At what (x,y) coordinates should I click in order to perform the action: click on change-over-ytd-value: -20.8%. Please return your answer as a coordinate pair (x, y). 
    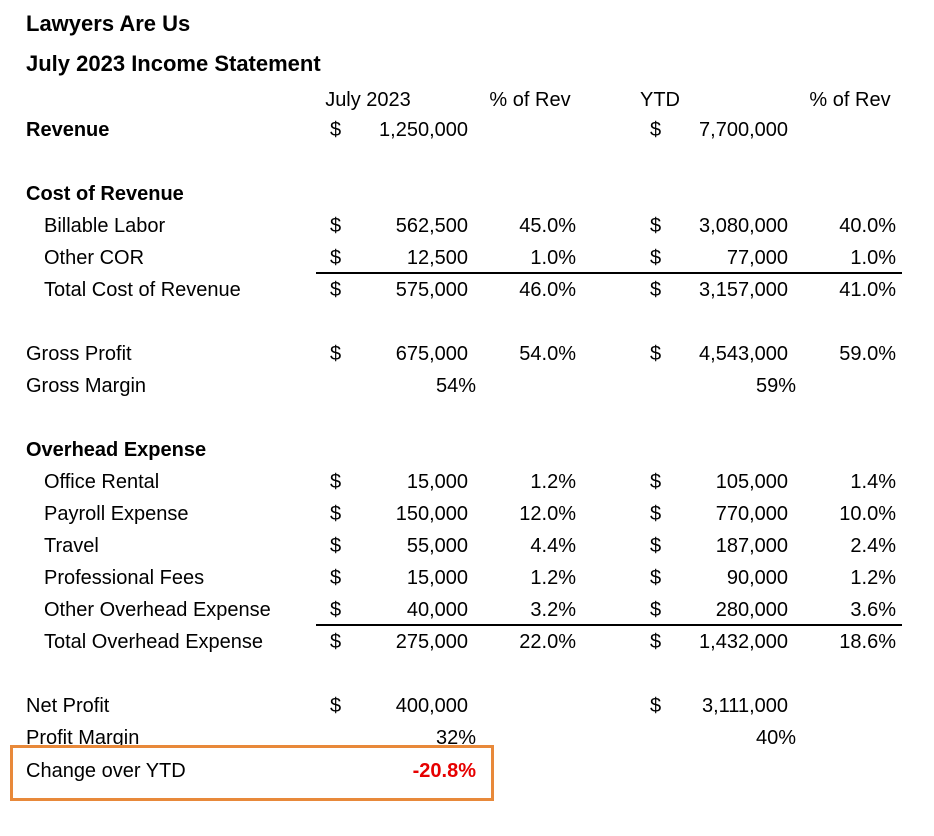
    Looking at the image, I should click on (444, 771).